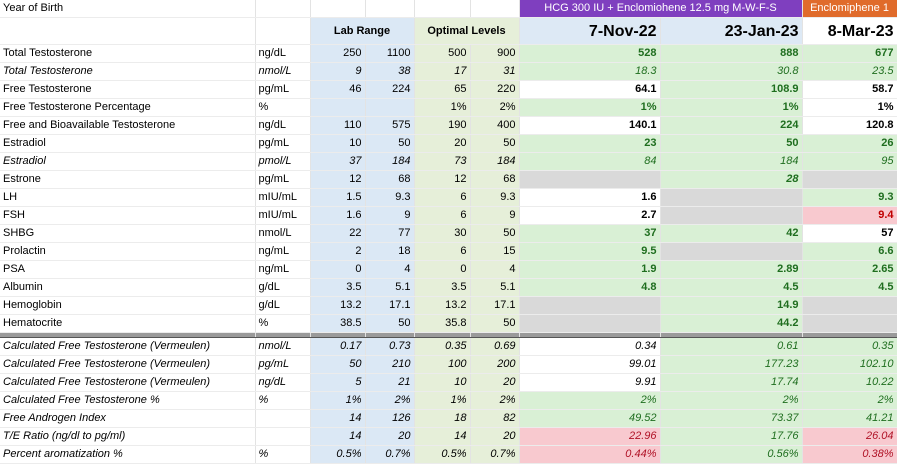 This screenshot has width=897, height=473. Describe the element at coordinates (849, 89) in the screenshot. I see `result-mar-23-cell: 58.7` at that location.